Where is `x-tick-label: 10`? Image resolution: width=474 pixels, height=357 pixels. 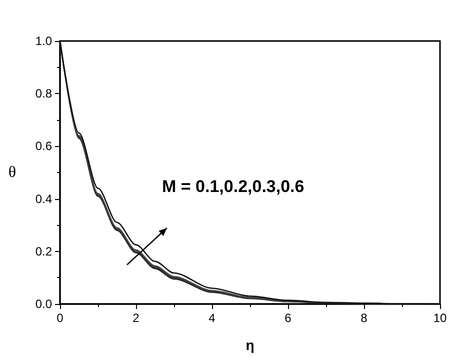 x-tick-label: 10 is located at coordinates (440, 318).